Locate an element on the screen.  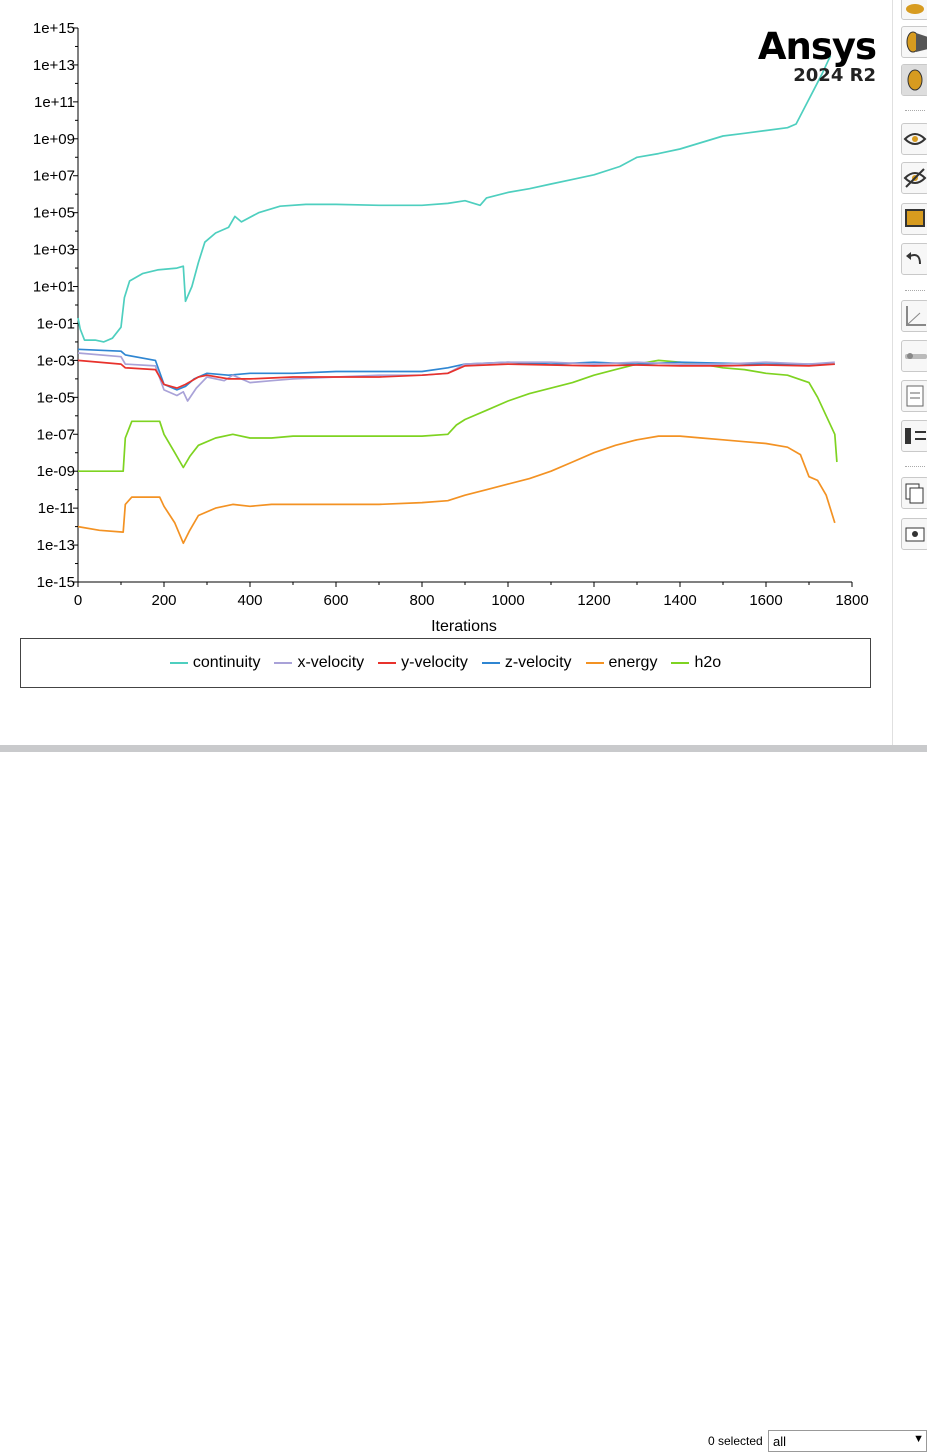
legend-label: energy is located at coordinates (633, 662).